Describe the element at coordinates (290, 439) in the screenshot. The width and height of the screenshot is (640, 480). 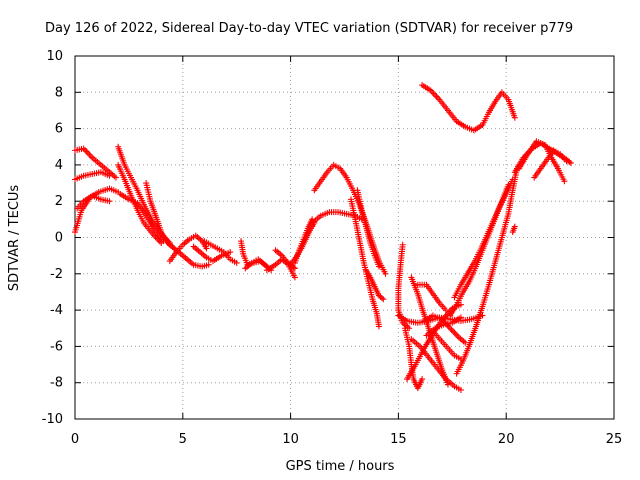
I see `x-tick-label: 10` at that location.